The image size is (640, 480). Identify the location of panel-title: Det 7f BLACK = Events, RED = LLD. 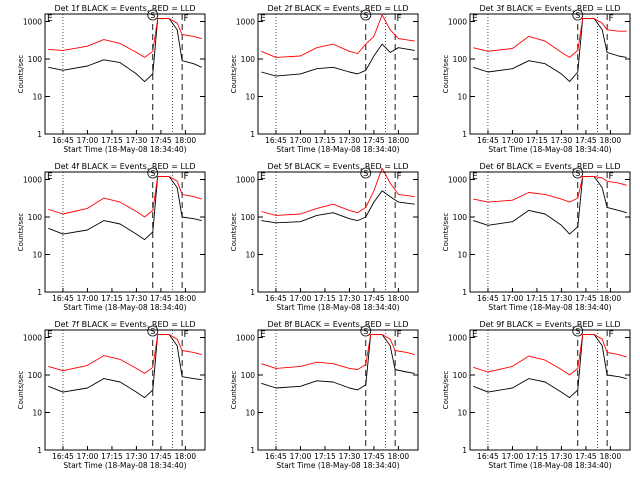
(124, 324).